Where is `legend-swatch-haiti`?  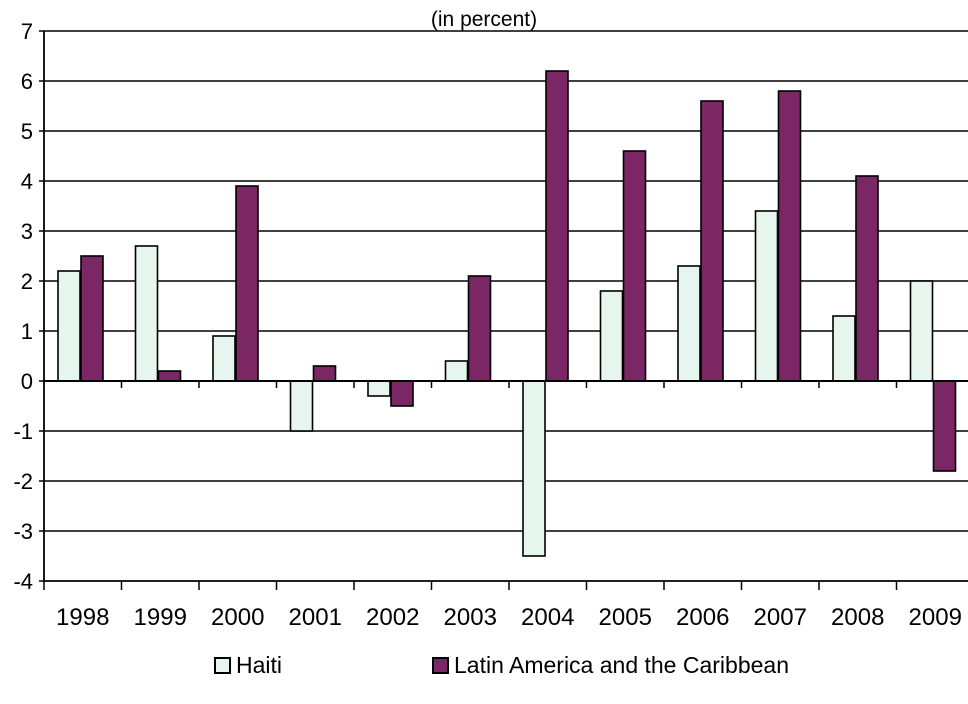 legend-swatch-haiti is located at coordinates (222, 665).